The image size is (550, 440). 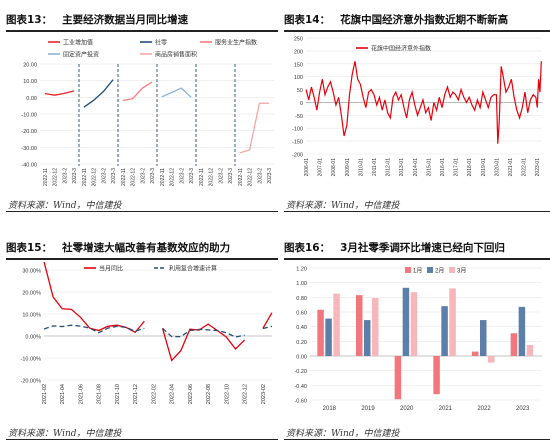 I want to click on x-tick-label: 2022, so click(x=484, y=409).